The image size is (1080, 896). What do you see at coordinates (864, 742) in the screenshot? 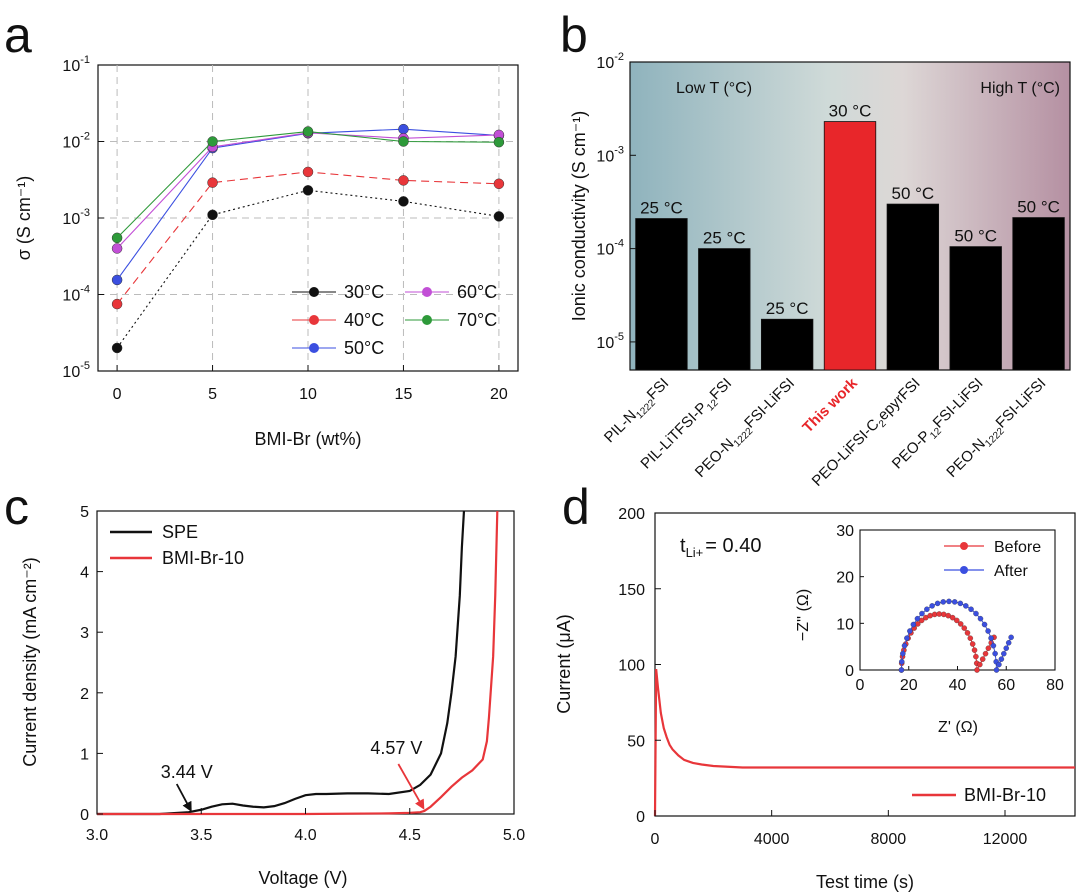
I see `panel-d-series-line` at bounding box center [864, 742].